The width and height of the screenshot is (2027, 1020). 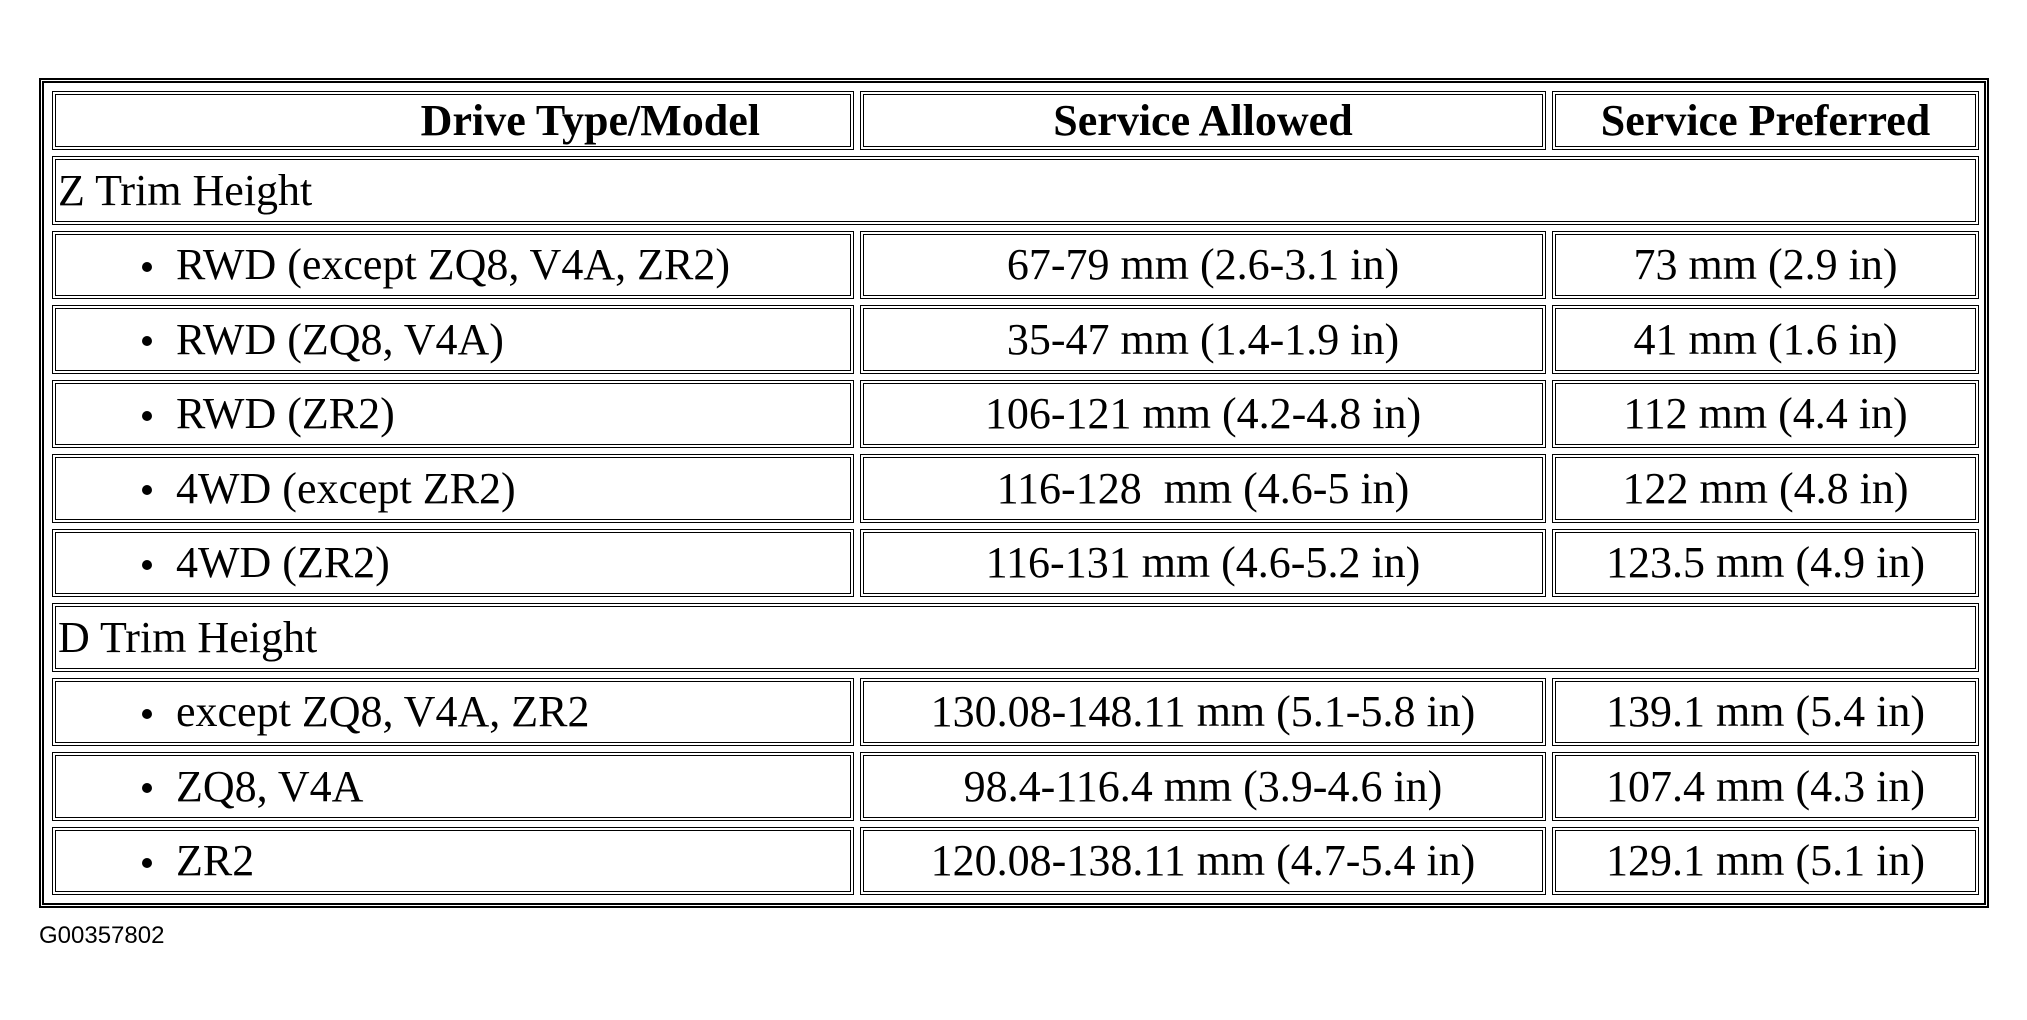 What do you see at coordinates (453, 120) in the screenshot?
I see `column-header: Drive Type/Model` at bounding box center [453, 120].